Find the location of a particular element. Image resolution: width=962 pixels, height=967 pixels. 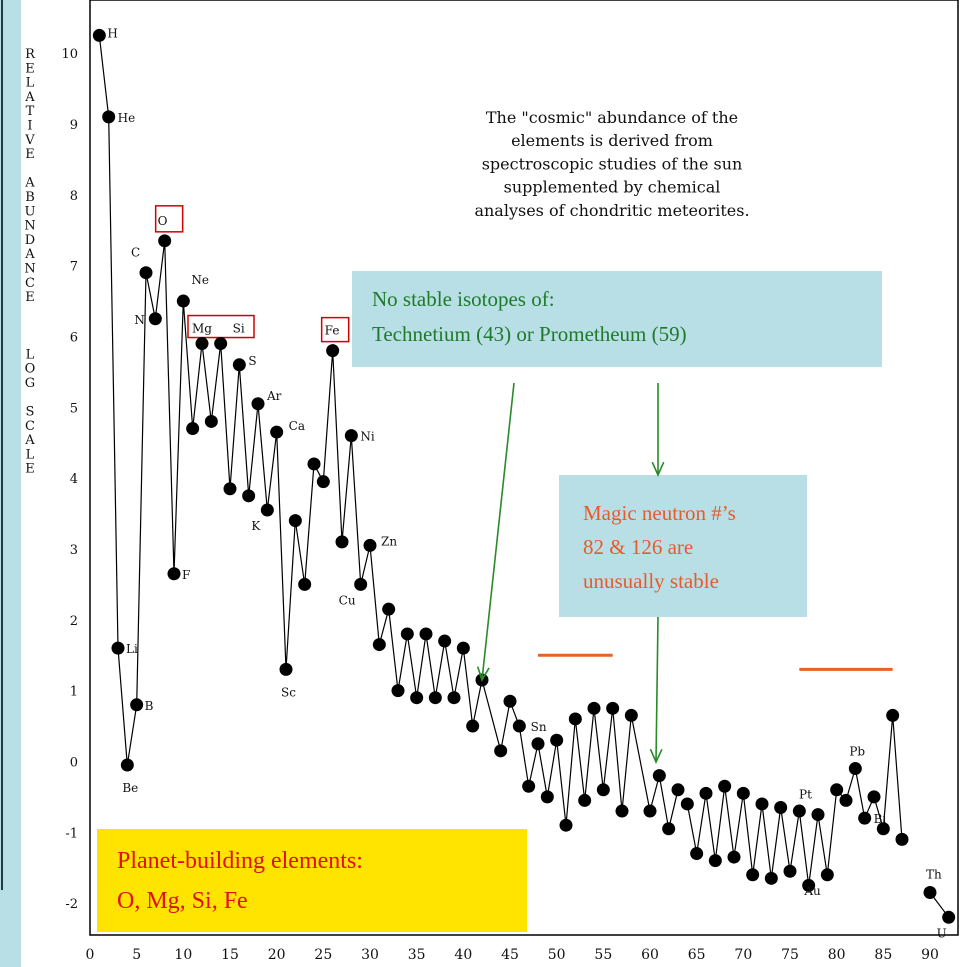

side-accent-line is located at coordinates (2, 445).